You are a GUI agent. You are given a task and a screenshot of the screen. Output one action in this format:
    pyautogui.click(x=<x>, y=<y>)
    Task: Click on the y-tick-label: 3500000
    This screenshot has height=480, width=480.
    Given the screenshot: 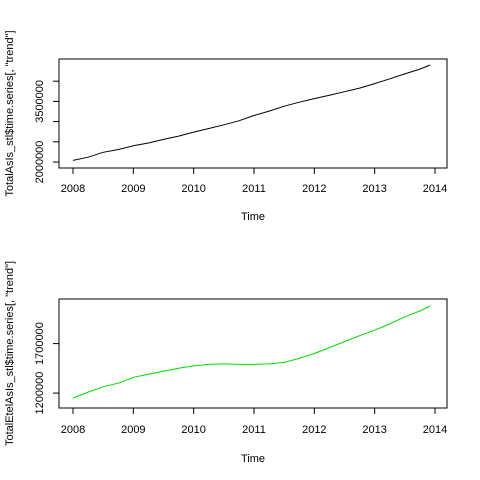 What is the action you would take?
    pyautogui.click(x=40, y=101)
    